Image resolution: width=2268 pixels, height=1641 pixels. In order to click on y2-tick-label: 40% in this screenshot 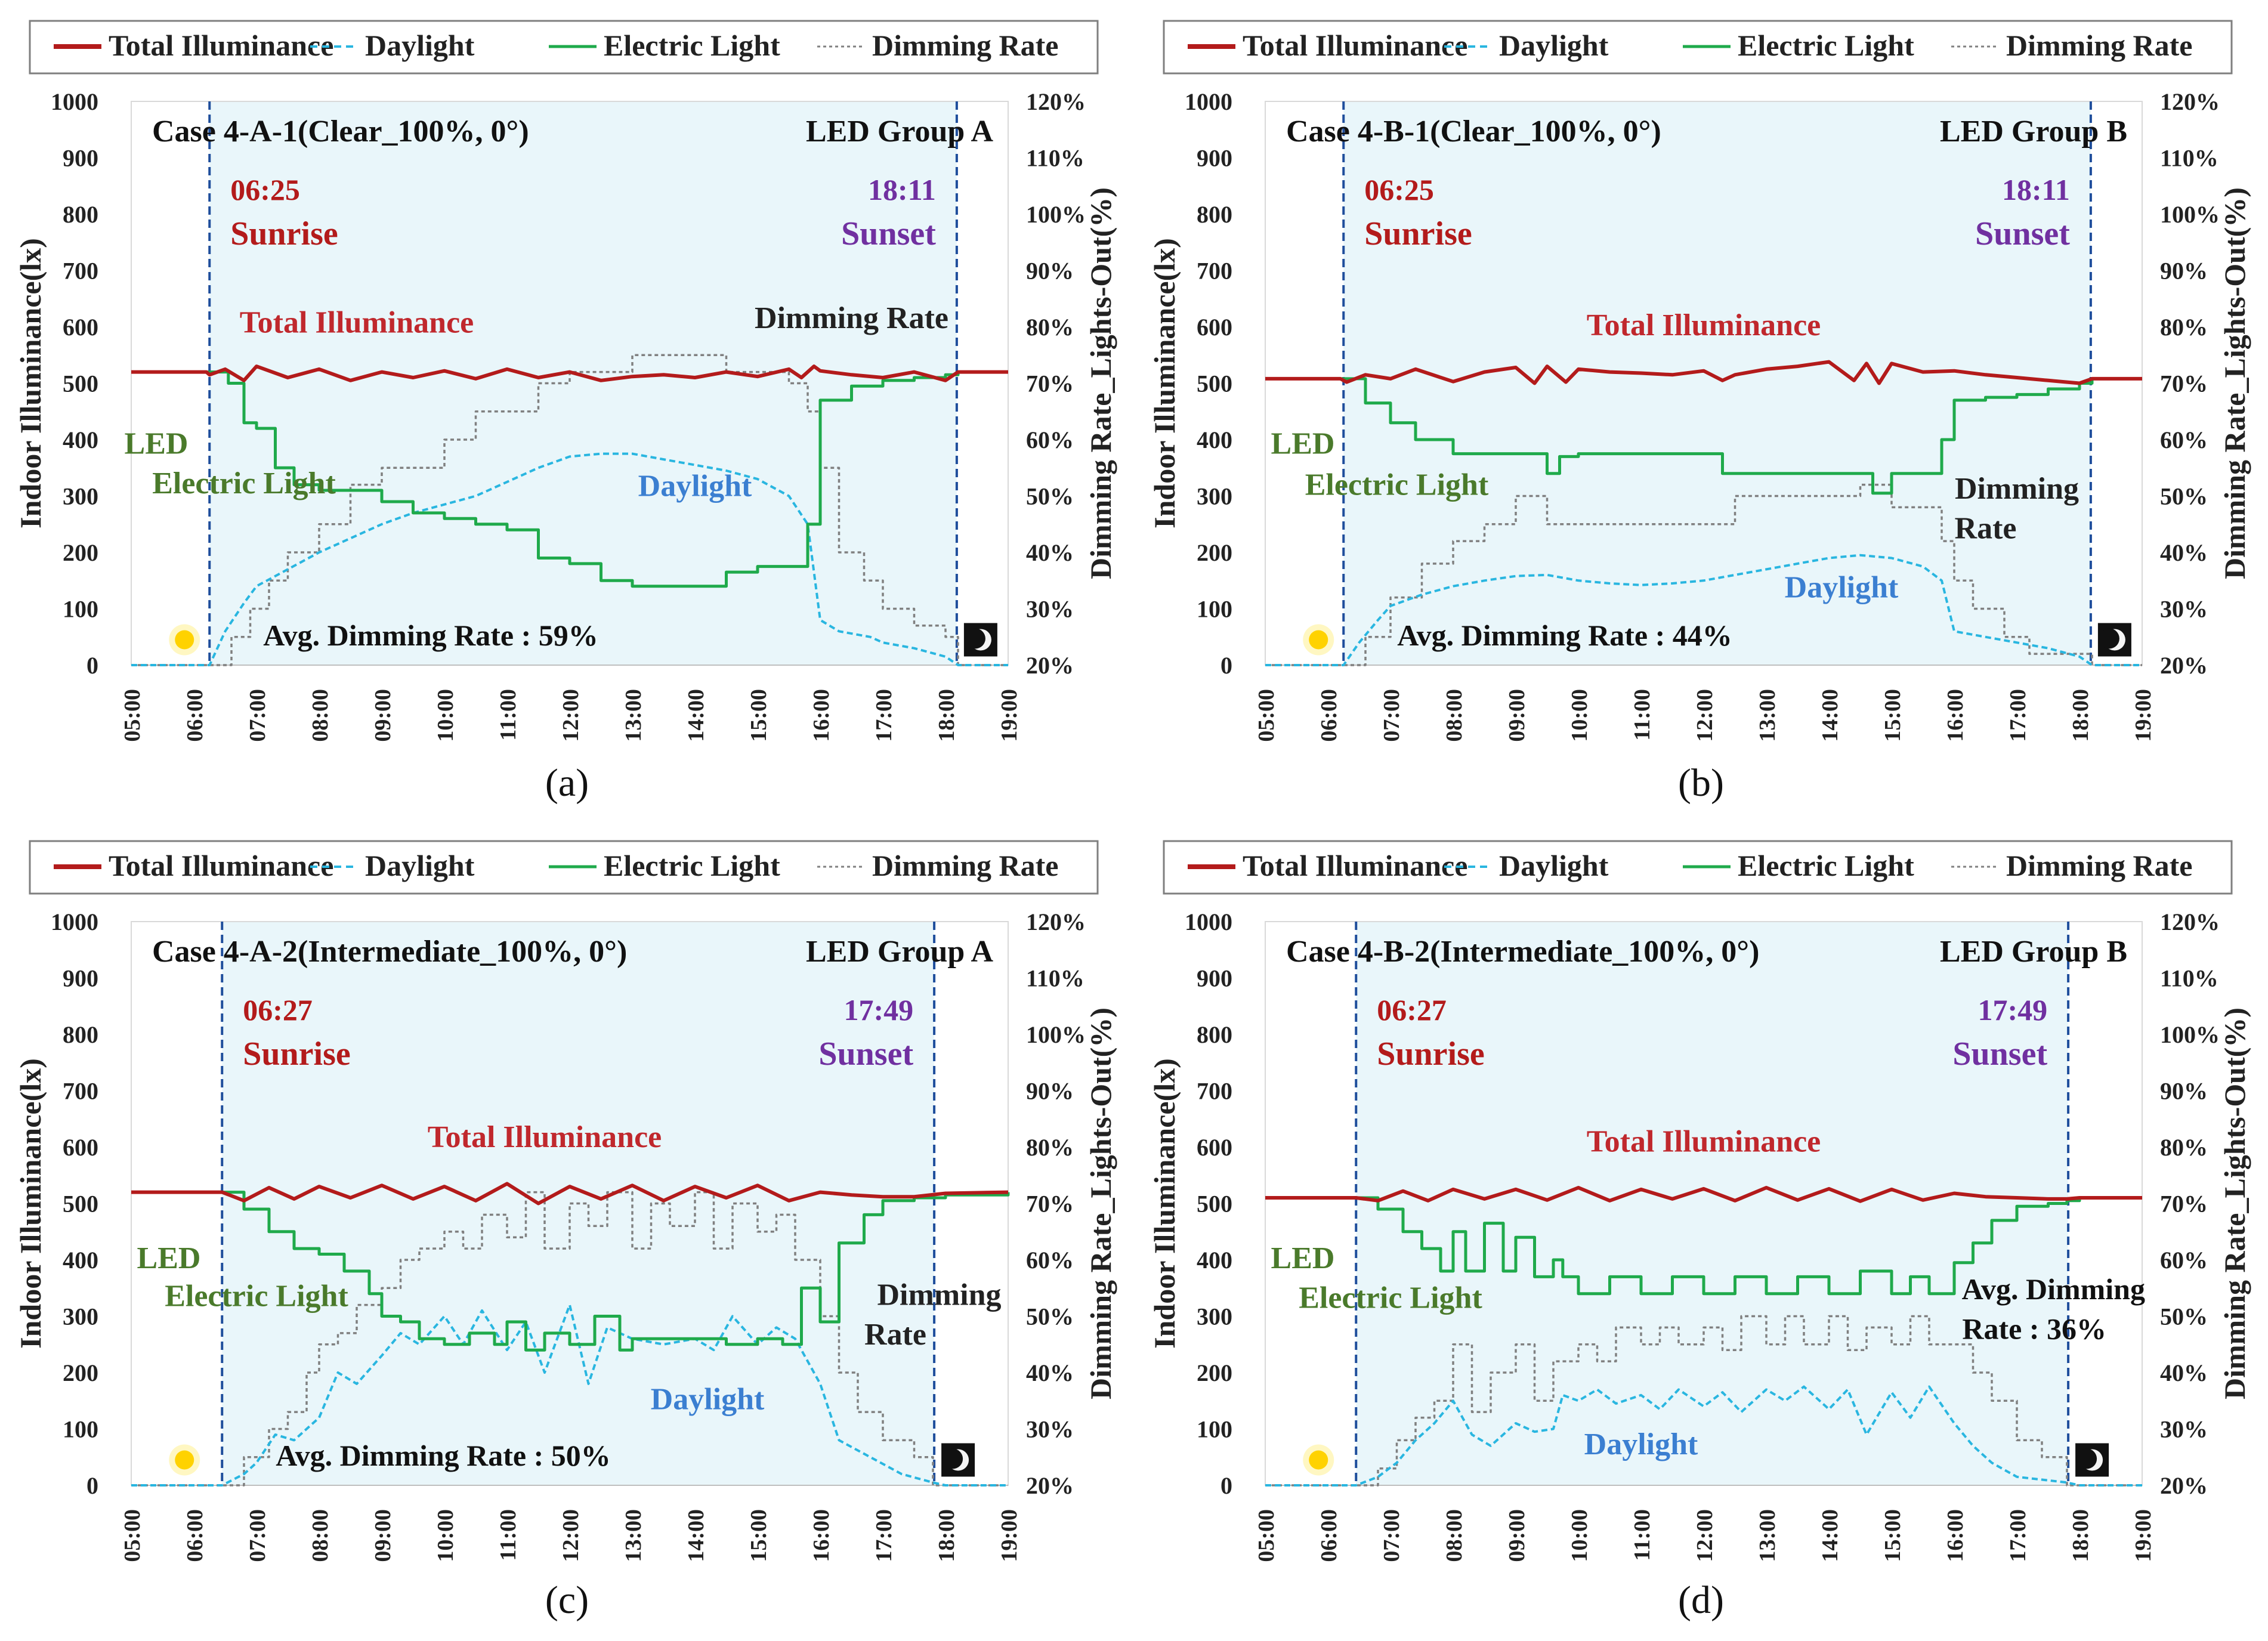, I will do `click(1050, 1372)`.